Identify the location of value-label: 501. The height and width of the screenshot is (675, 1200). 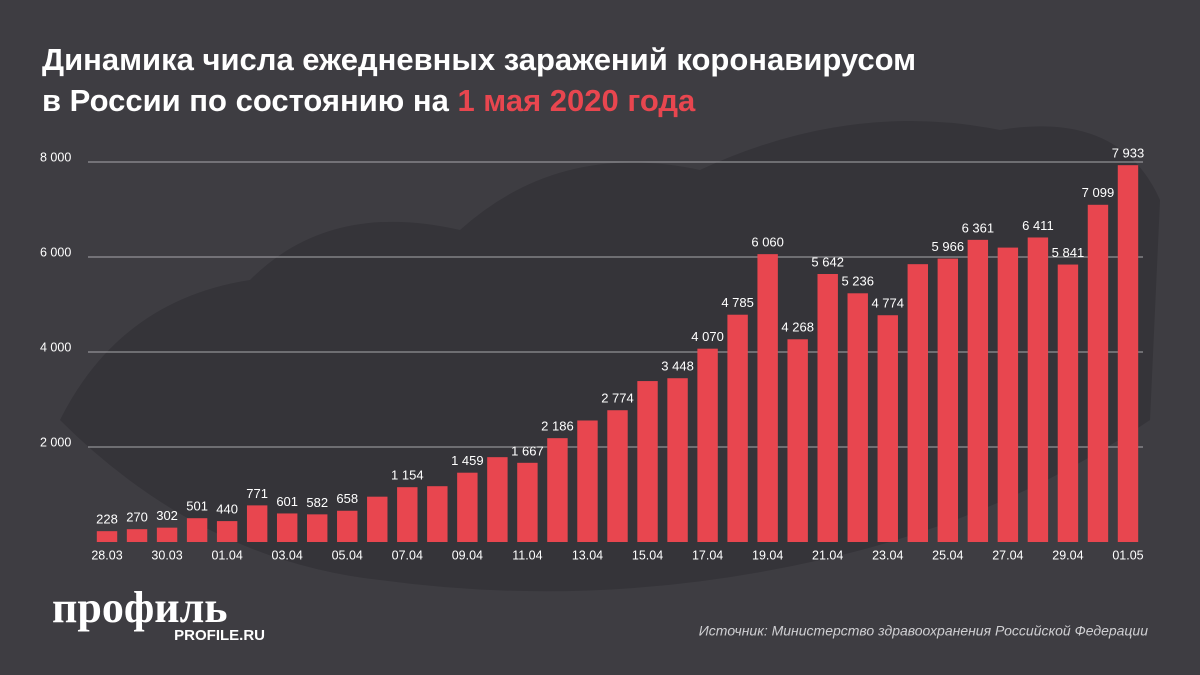
(197, 506).